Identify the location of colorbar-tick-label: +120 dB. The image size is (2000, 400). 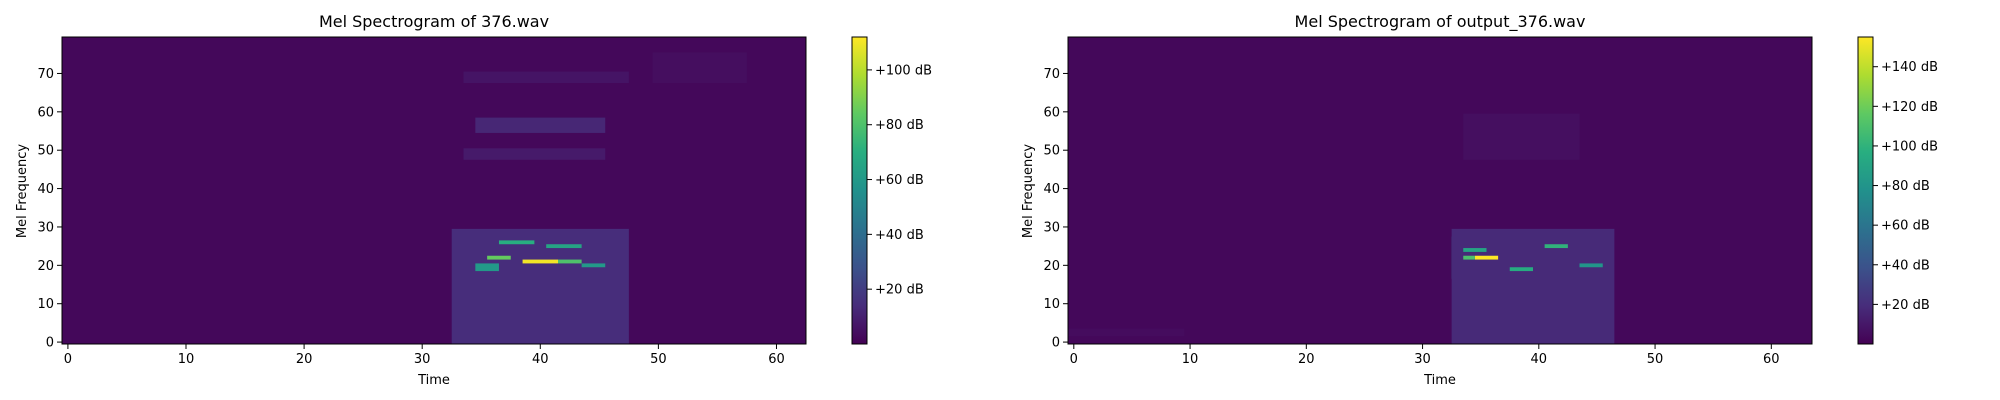
(1909, 107).